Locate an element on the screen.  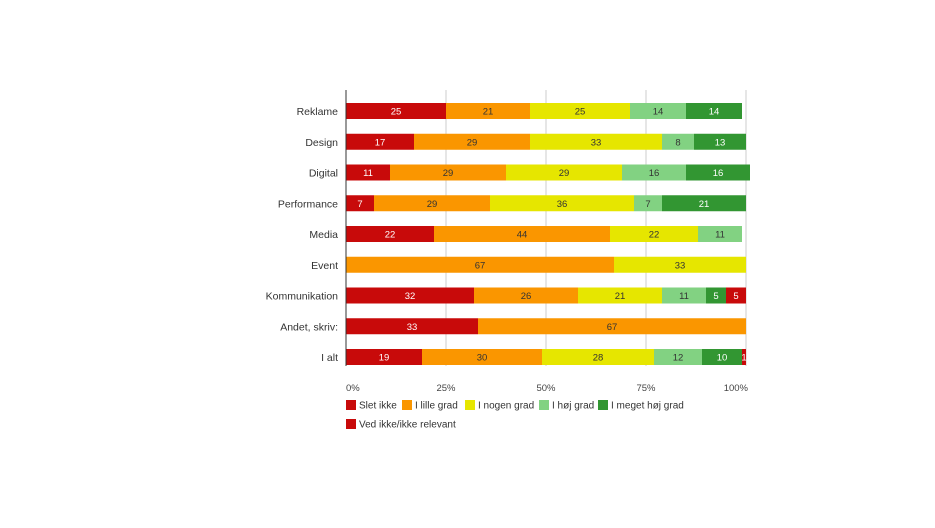
bar-data-label: 36 is located at coordinates (562, 204).